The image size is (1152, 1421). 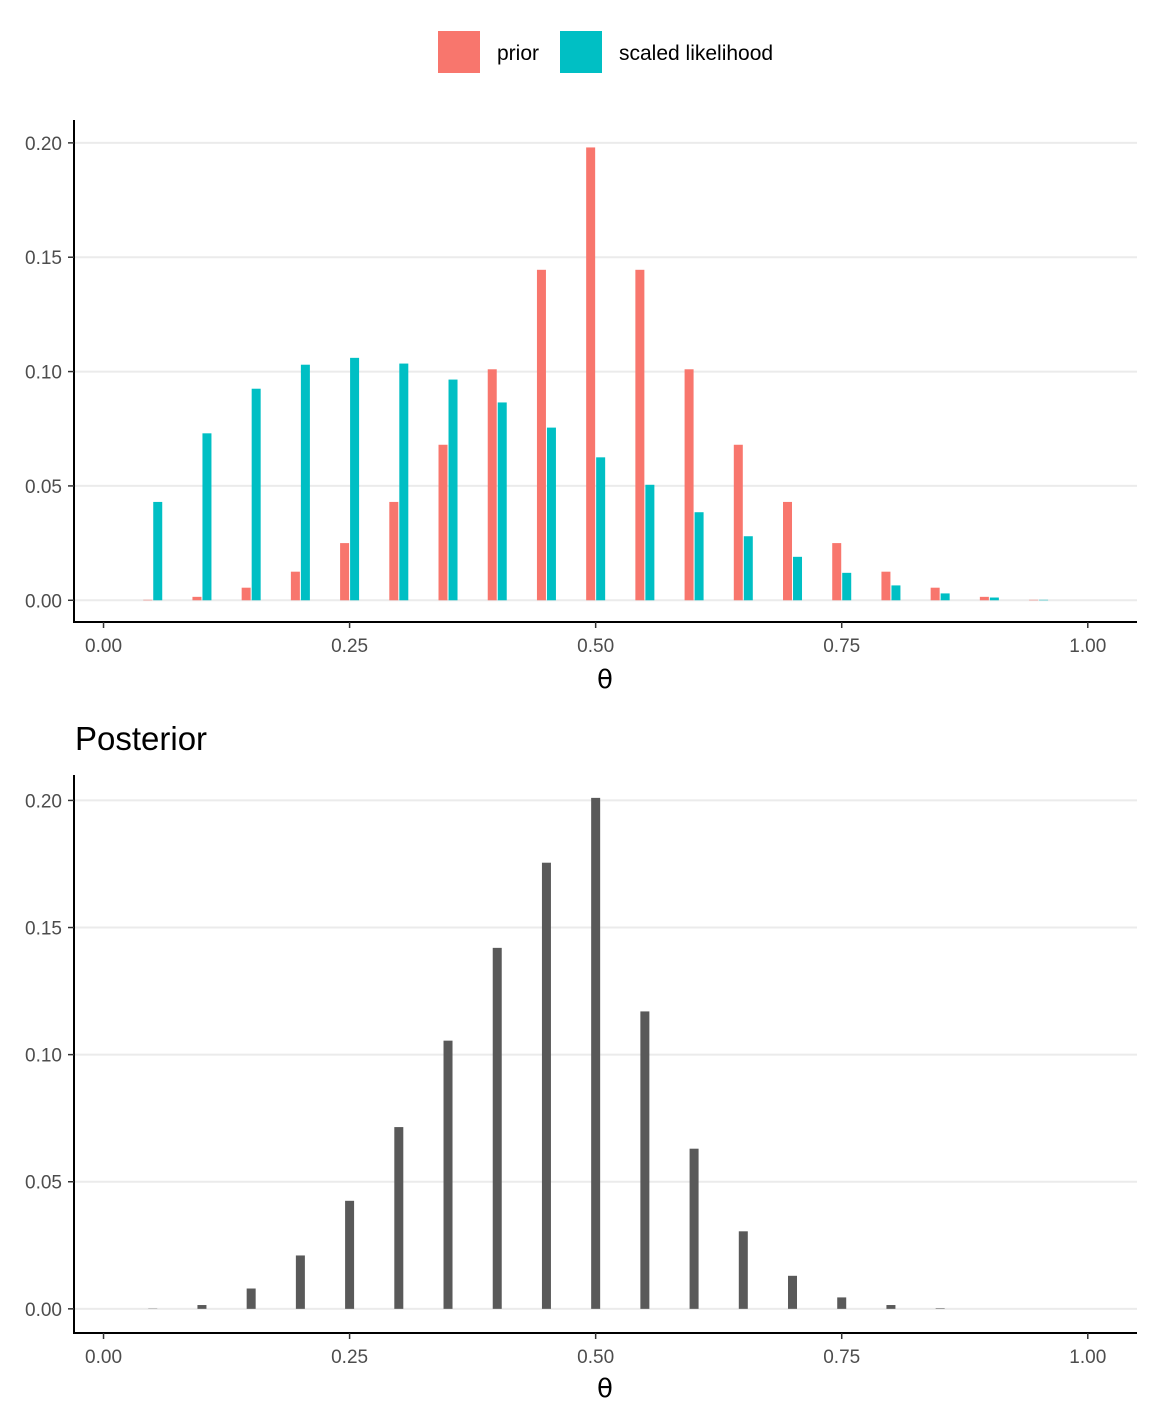 I want to click on legend: prior scaled likelihood, so click(x=605, y=52).